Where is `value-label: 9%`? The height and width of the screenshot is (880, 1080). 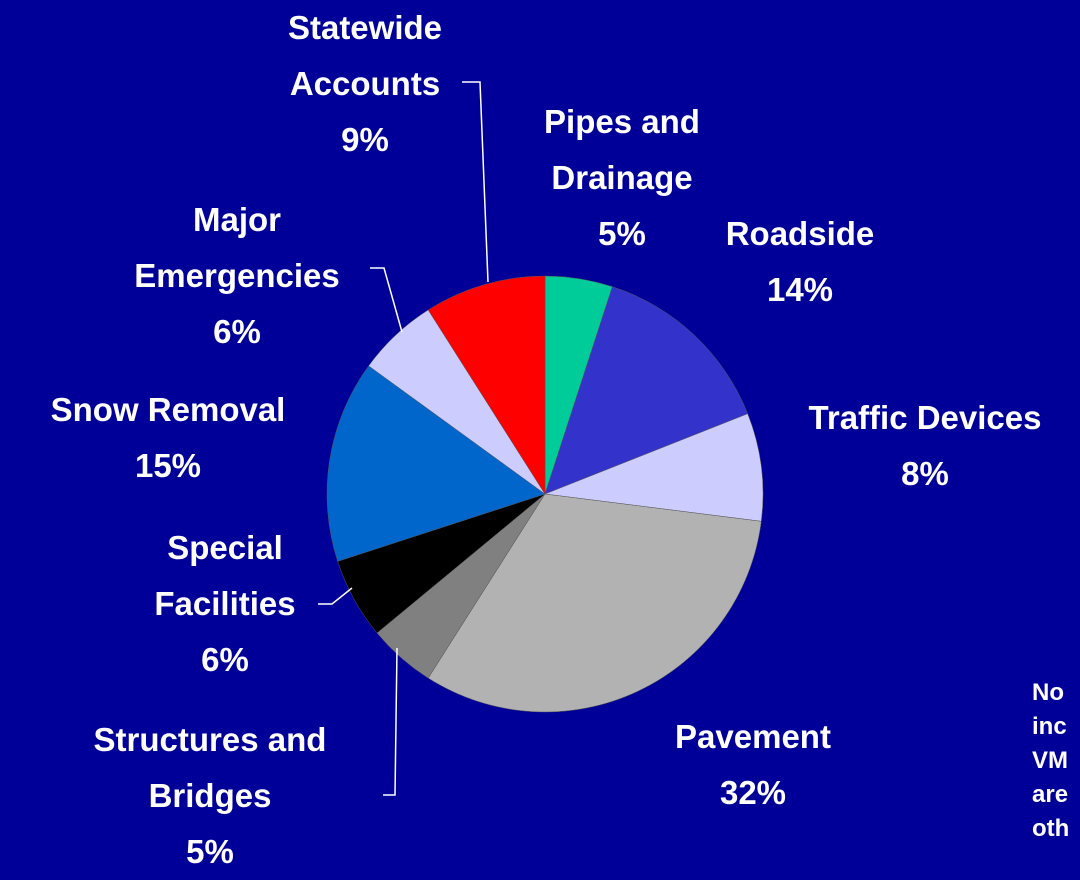
value-label: 9% is located at coordinates (365, 139).